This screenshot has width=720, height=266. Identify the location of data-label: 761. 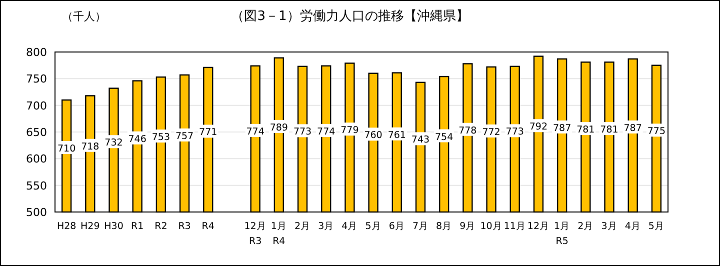
(397, 135).